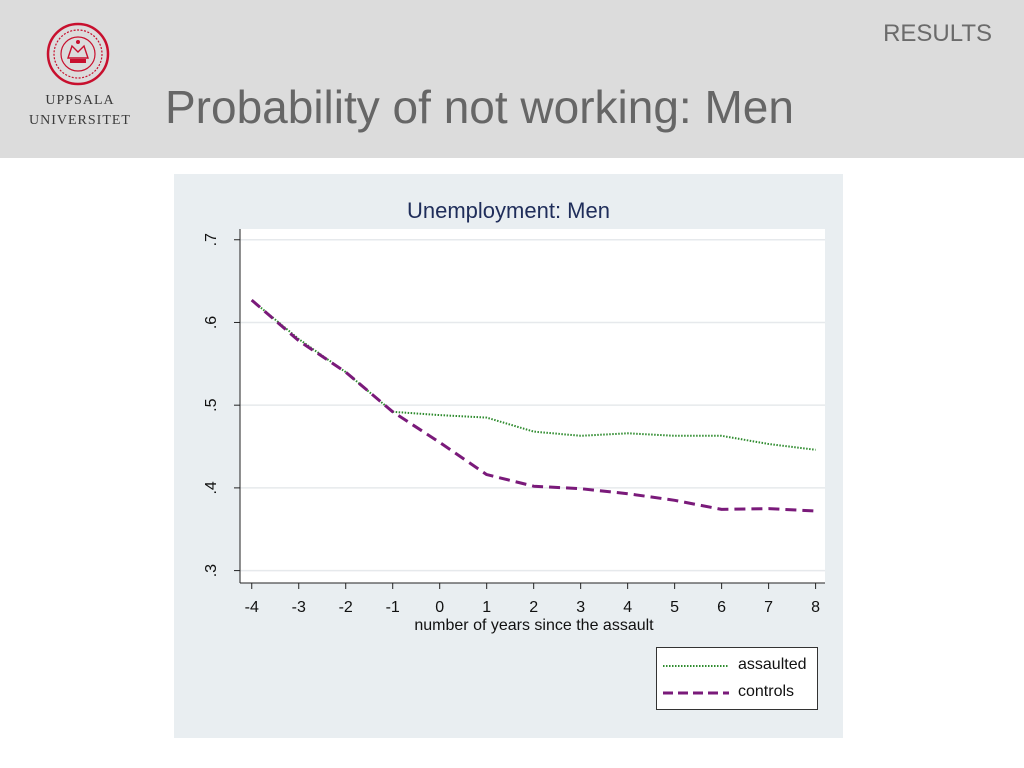 This screenshot has width=1024, height=768. I want to click on x-tick-label: 1, so click(486, 607).